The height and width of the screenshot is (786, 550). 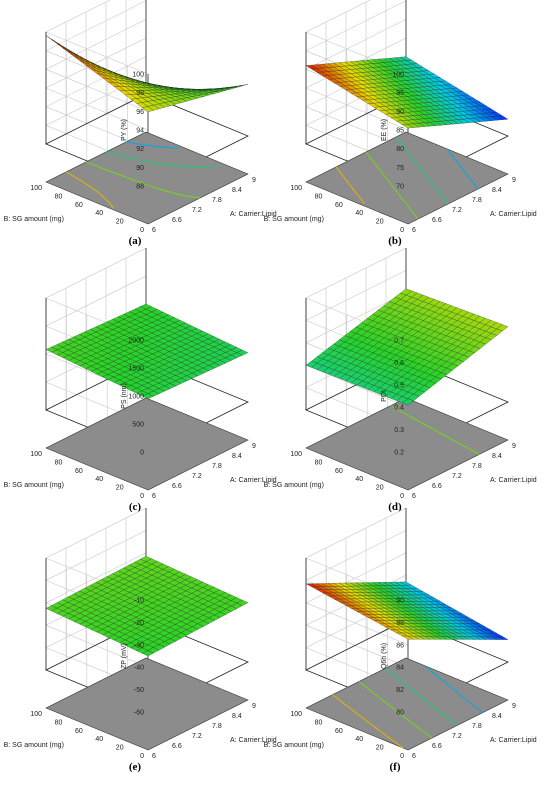 I want to click on panel-caption: (d), so click(x=395, y=507).